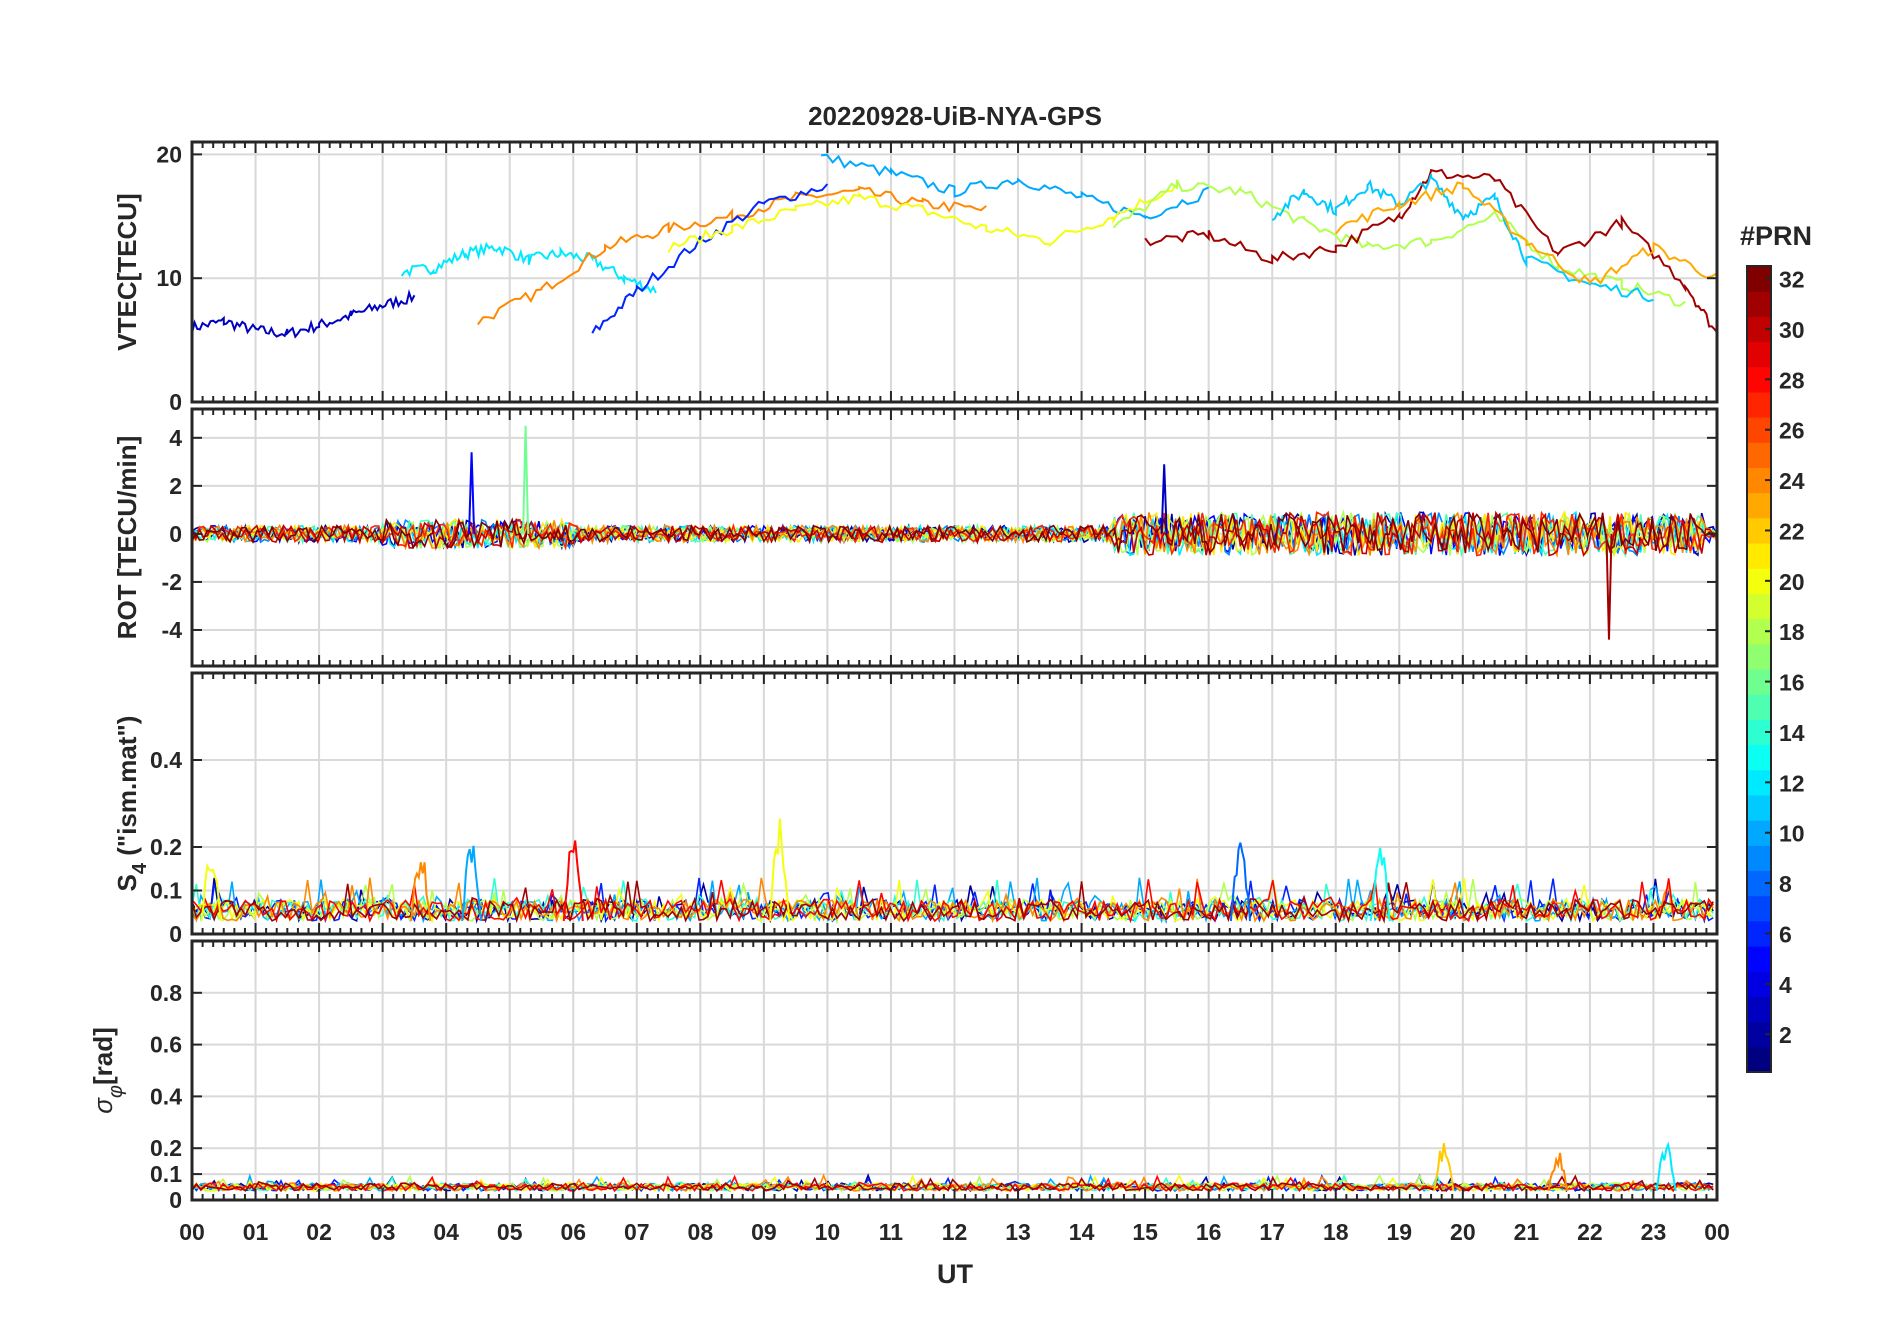 The width and height of the screenshot is (1902, 1330). Describe the element at coordinates (764, 1232) in the screenshot. I see `x-tick-label: 09` at that location.